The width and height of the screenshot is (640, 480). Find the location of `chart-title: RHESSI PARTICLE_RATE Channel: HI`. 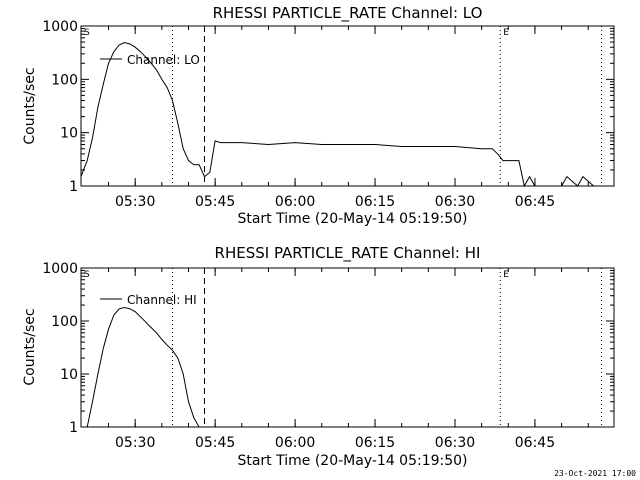

chart-title: RHESSI PARTICLE_RATE Channel: HI is located at coordinates (348, 253).